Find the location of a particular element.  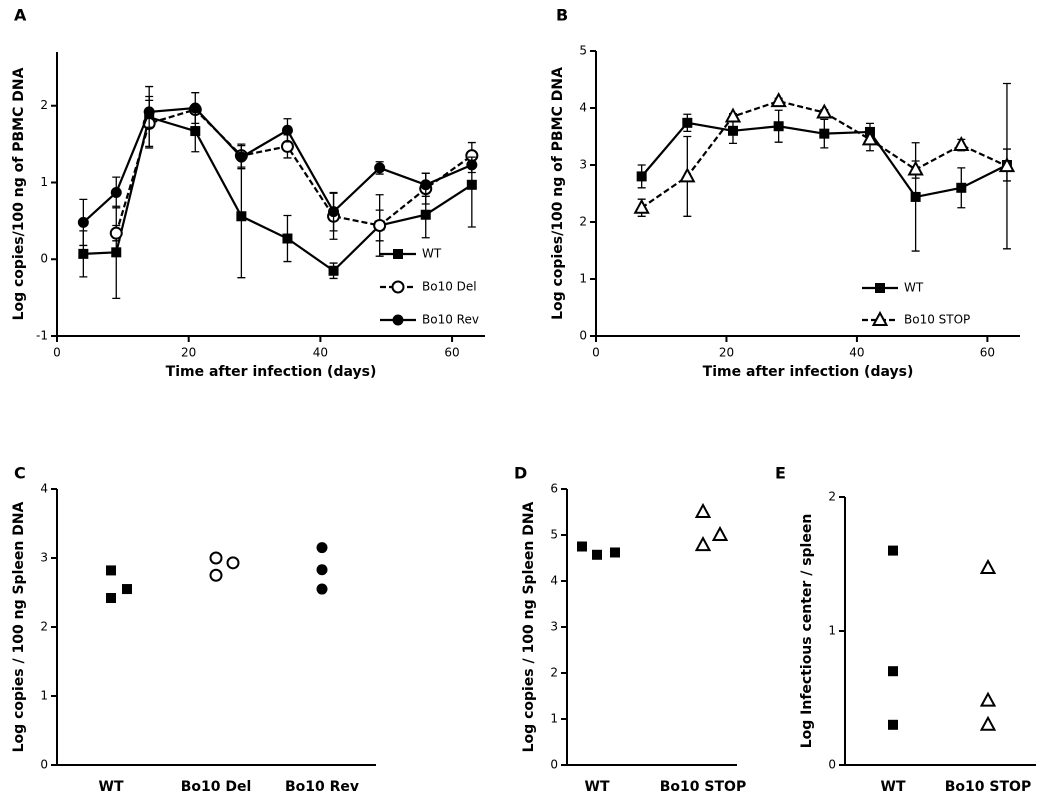

legend-label: WT is located at coordinates (914, 288).